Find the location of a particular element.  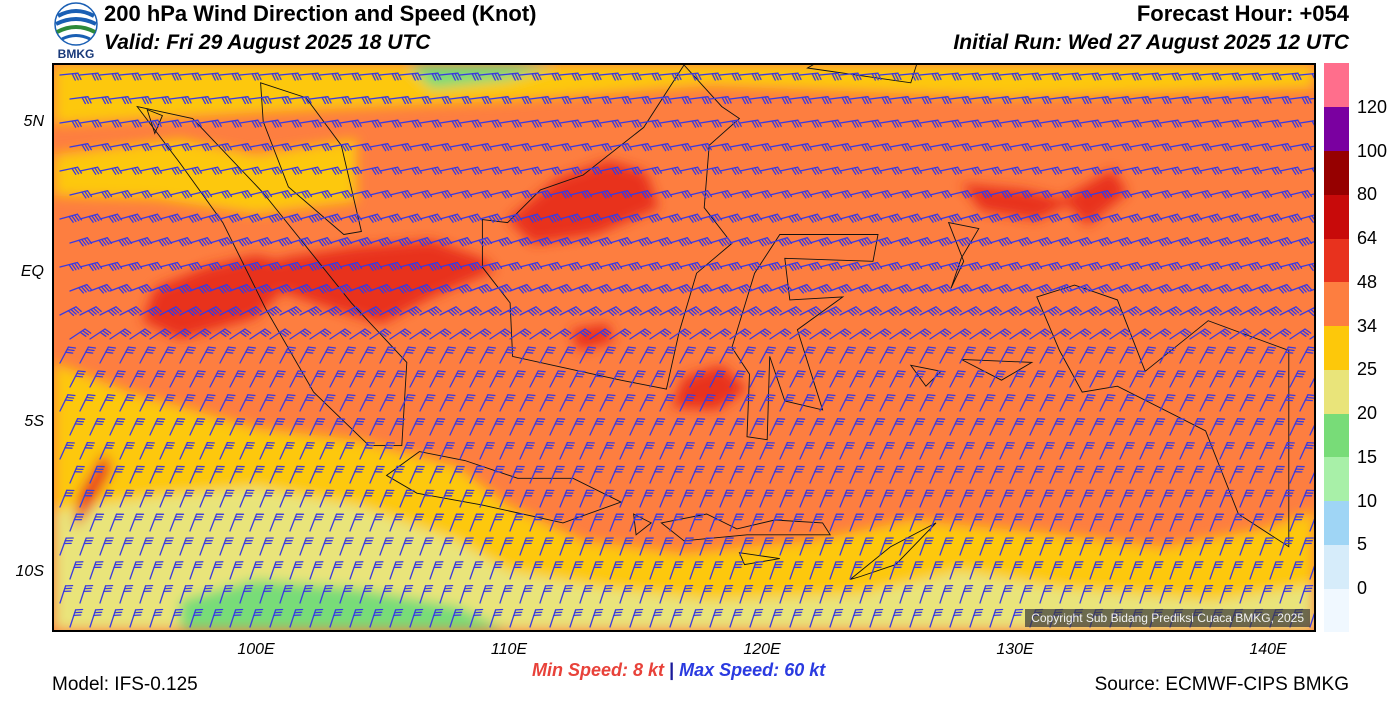

lon-label-130e: 130E is located at coordinates (1015, 649).